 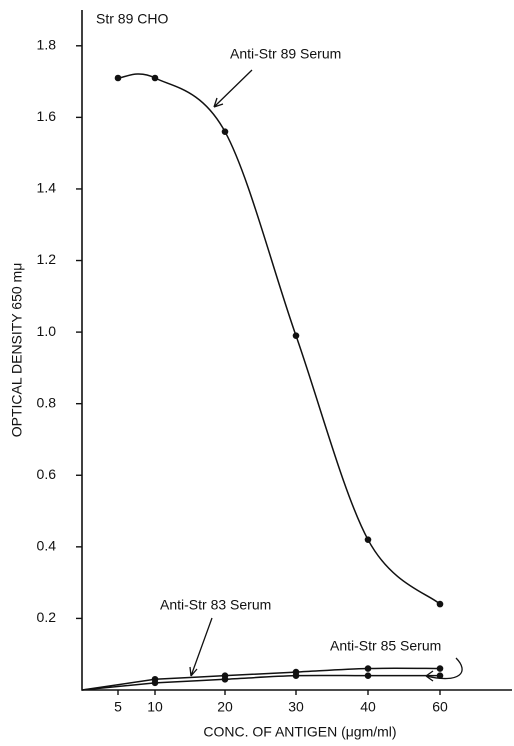 What do you see at coordinates (132, 19) in the screenshot?
I see `chart-title: Str 89 CHO` at bounding box center [132, 19].